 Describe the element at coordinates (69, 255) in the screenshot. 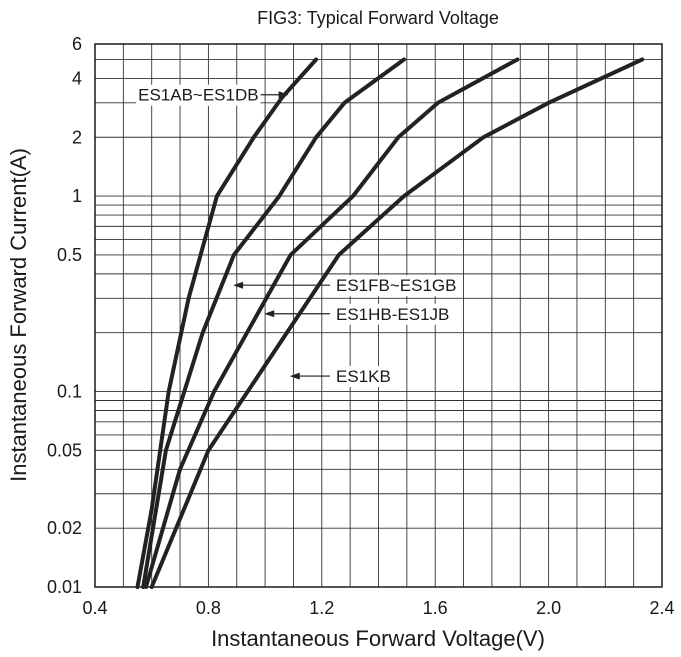

I see `y-tick-label: 0.5` at that location.